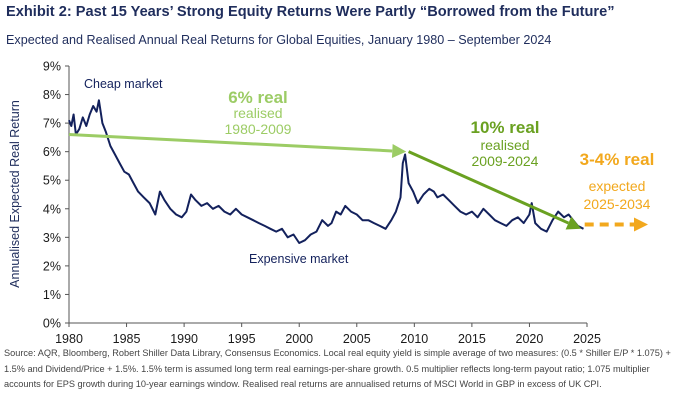 The height and width of the screenshot is (419, 684). What do you see at coordinates (123, 84) in the screenshot?
I see `annotation-cheap-market: Cheap market` at bounding box center [123, 84].